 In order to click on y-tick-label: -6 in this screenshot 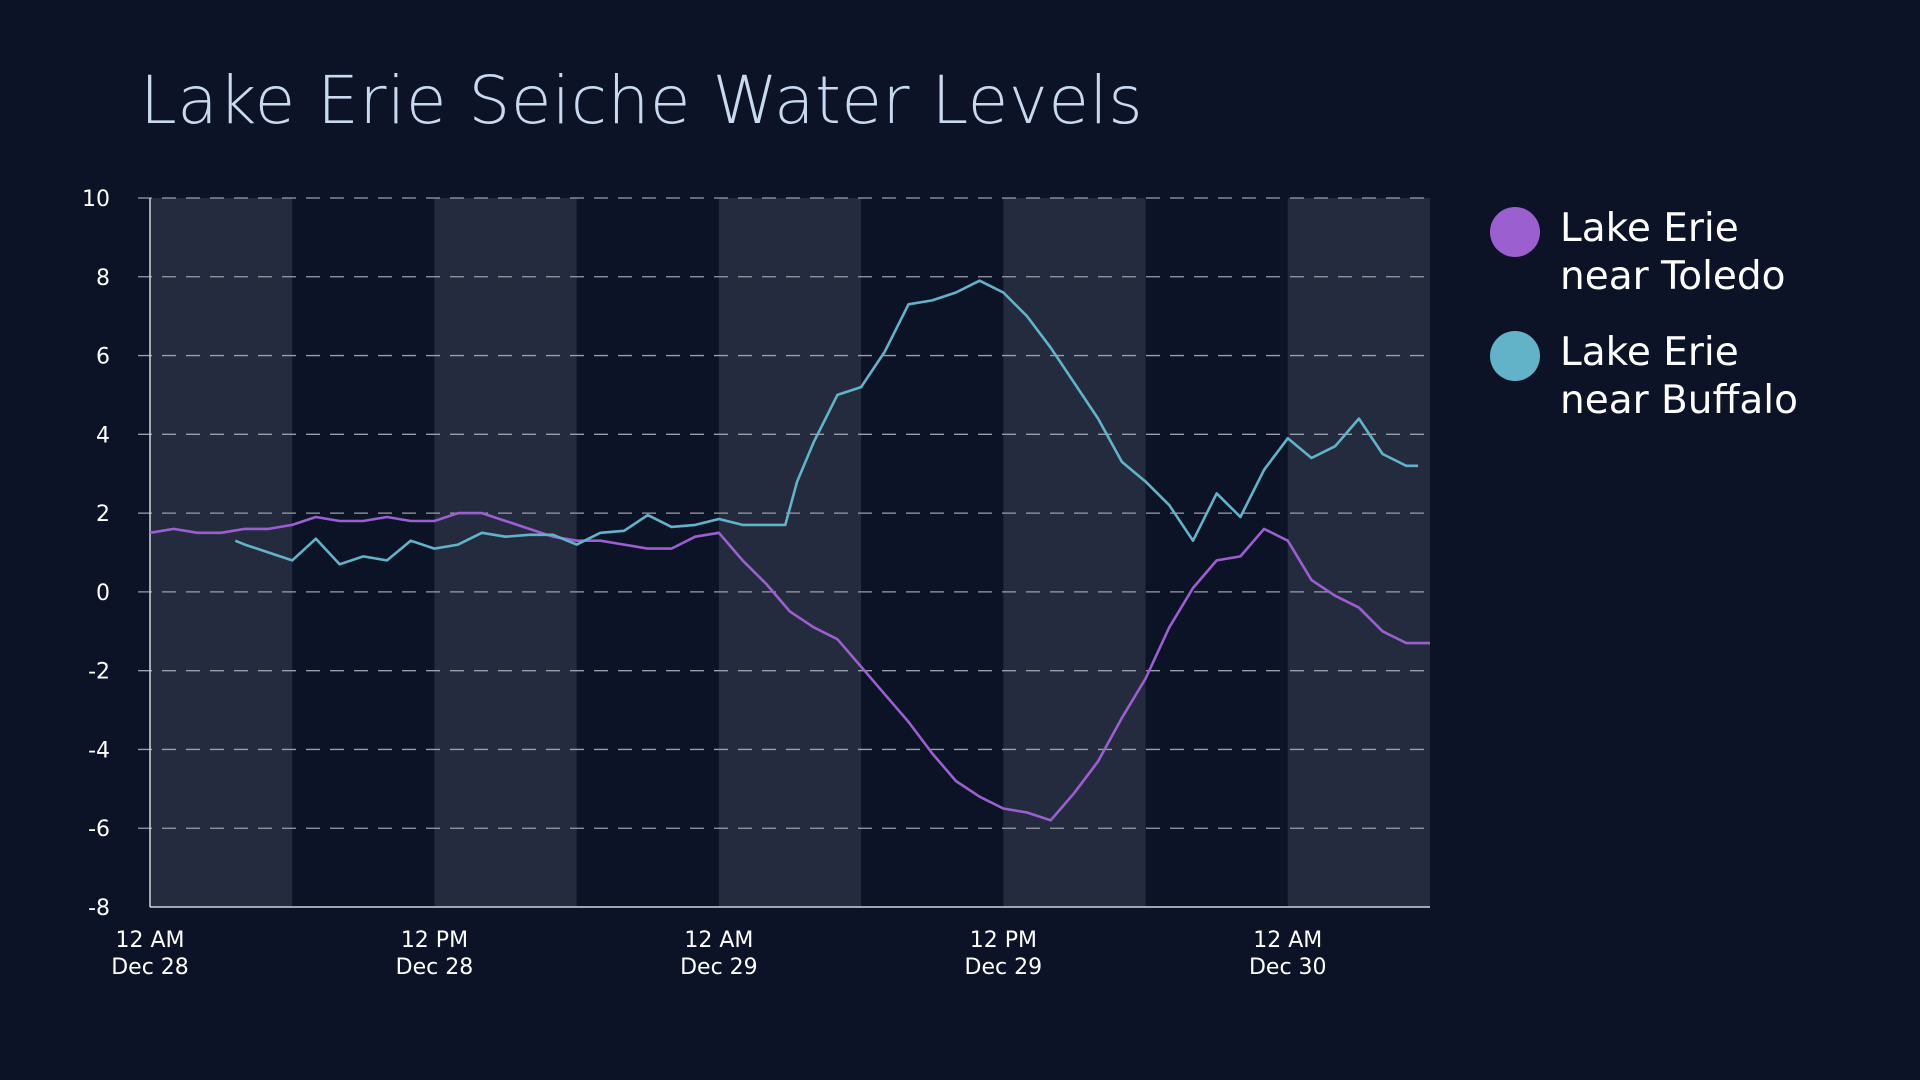, I will do `click(99, 829)`.